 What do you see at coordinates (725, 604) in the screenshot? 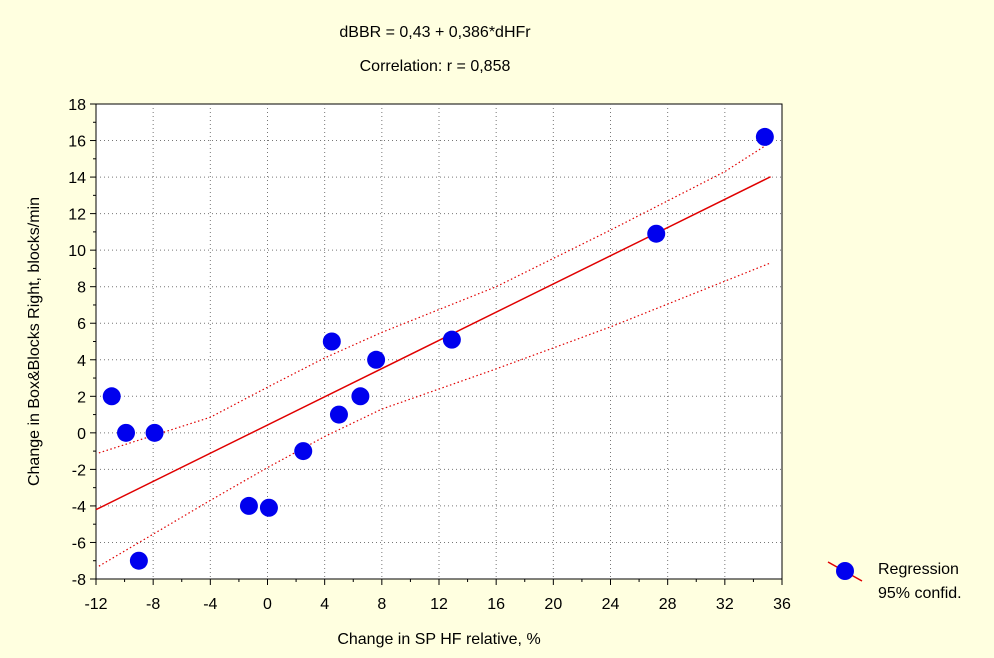
I see `x-tick-label: 32` at bounding box center [725, 604].